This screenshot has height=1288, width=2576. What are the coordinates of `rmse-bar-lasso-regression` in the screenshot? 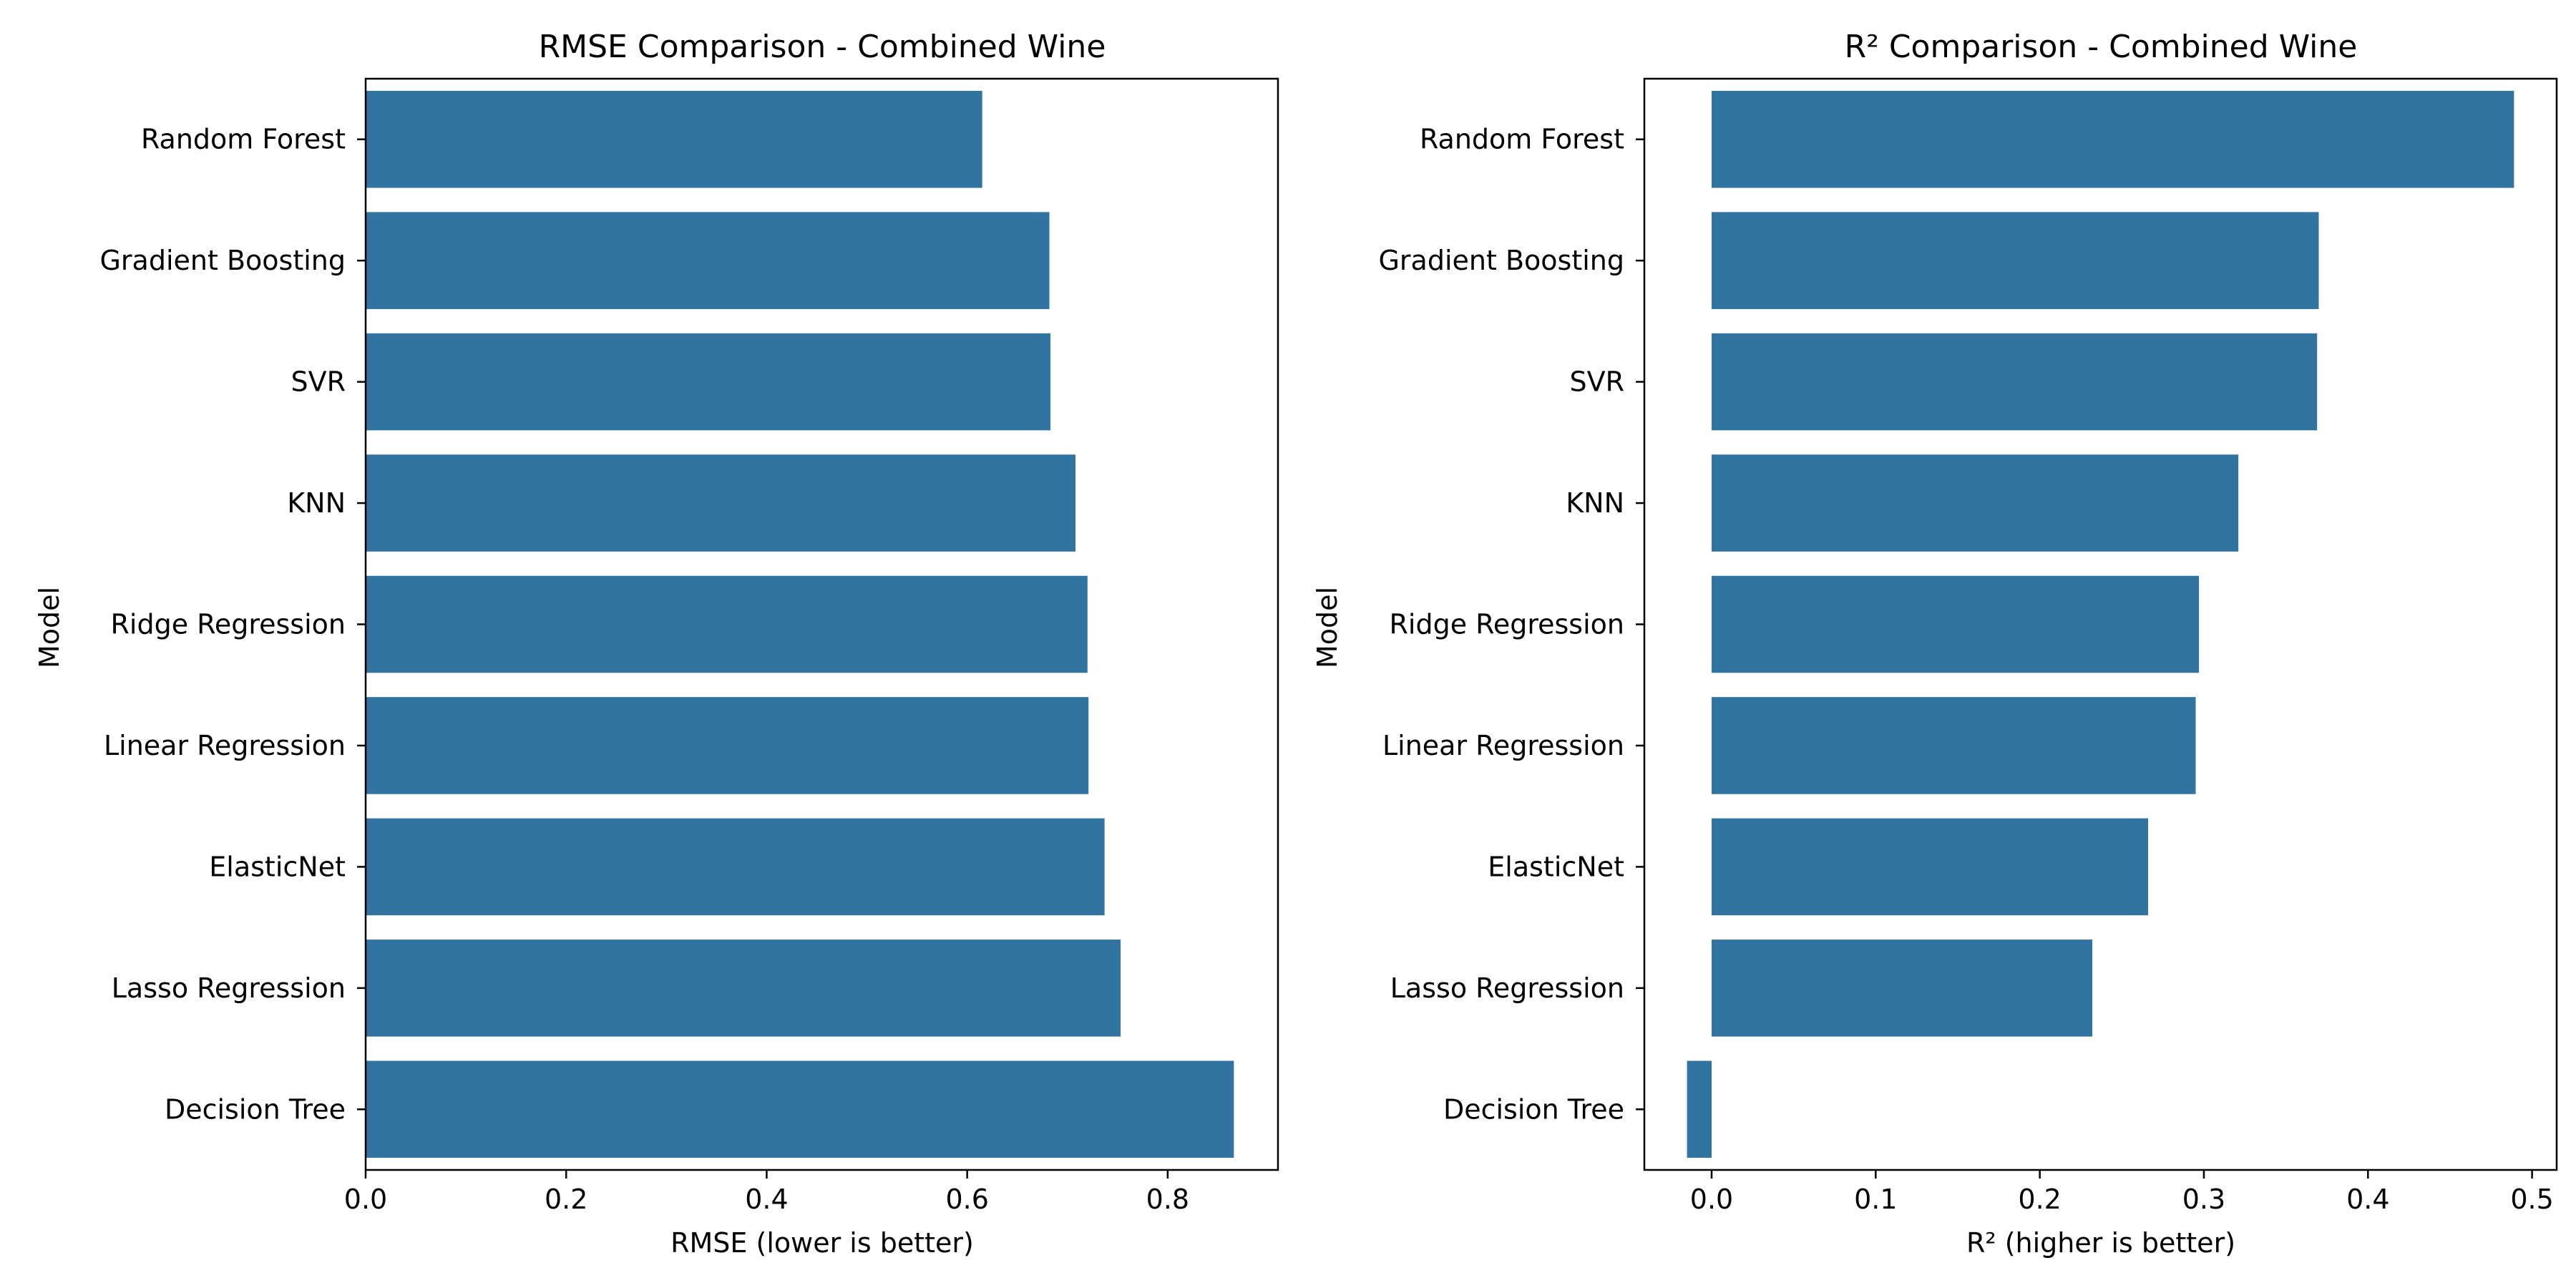 It's located at (743, 988).